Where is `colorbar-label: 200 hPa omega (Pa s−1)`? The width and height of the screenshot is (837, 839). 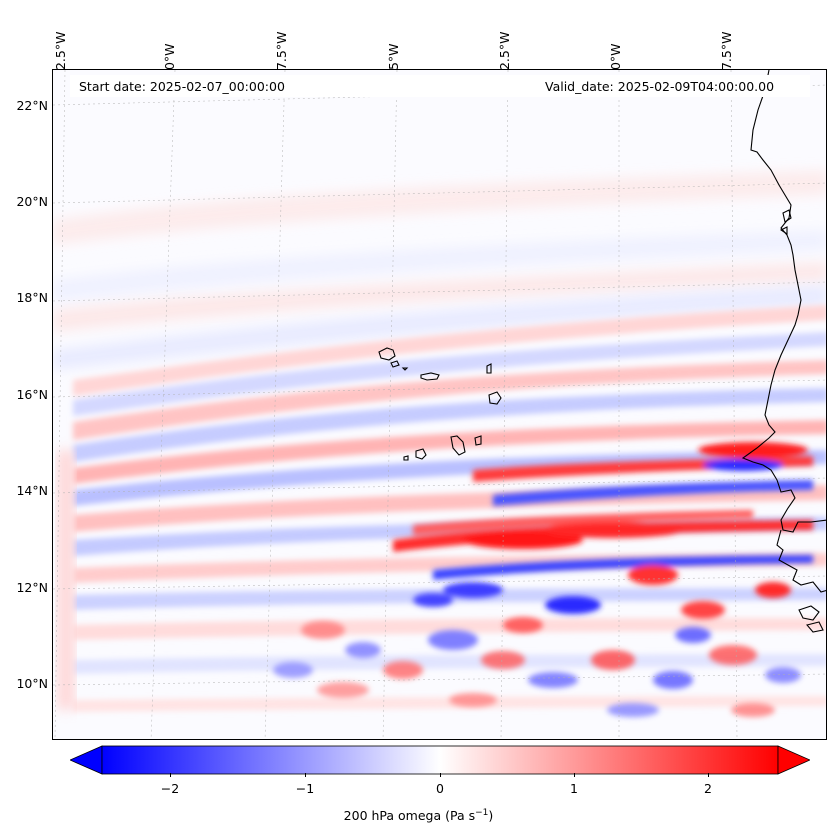
colorbar-label: 200 hPa omega (Pa s−1) is located at coordinates (418, 816).